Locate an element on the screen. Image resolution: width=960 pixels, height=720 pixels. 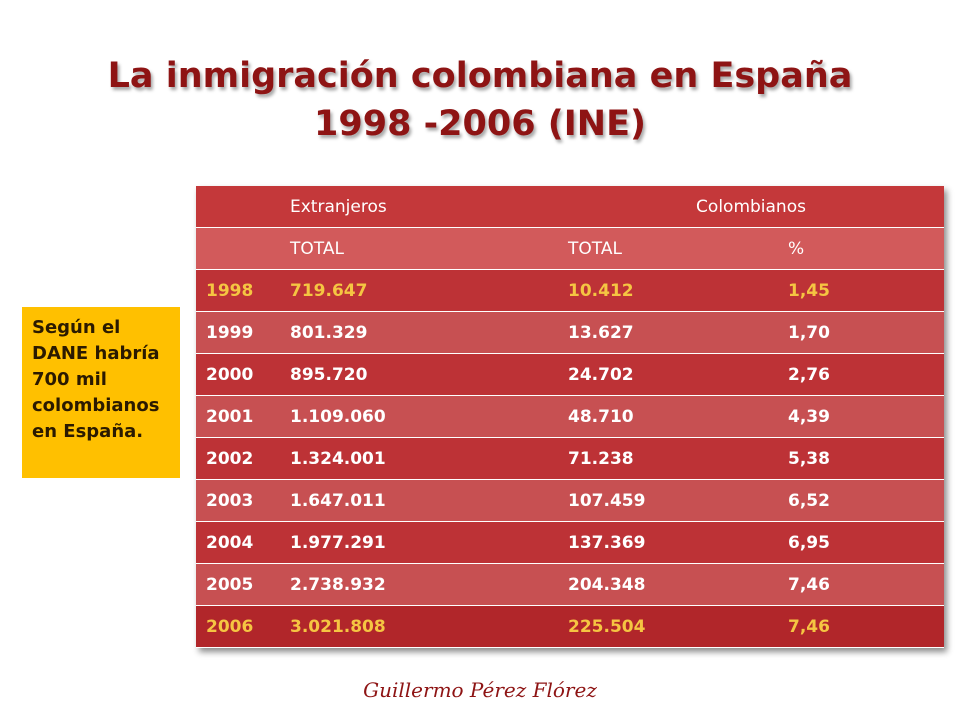
extranjeros-cell: 2.738.932 is located at coordinates (419, 584).